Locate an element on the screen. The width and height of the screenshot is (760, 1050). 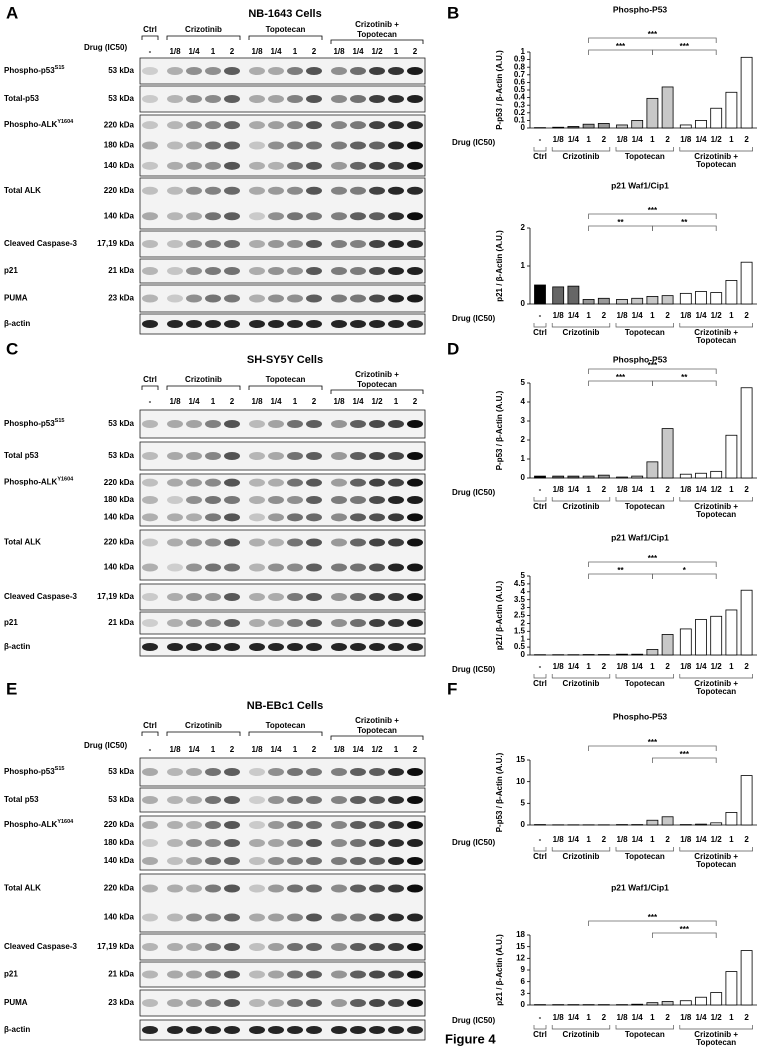
y-axis-label: P-p53 / β-Actin (A.U.) is located at coordinates (499, 792).